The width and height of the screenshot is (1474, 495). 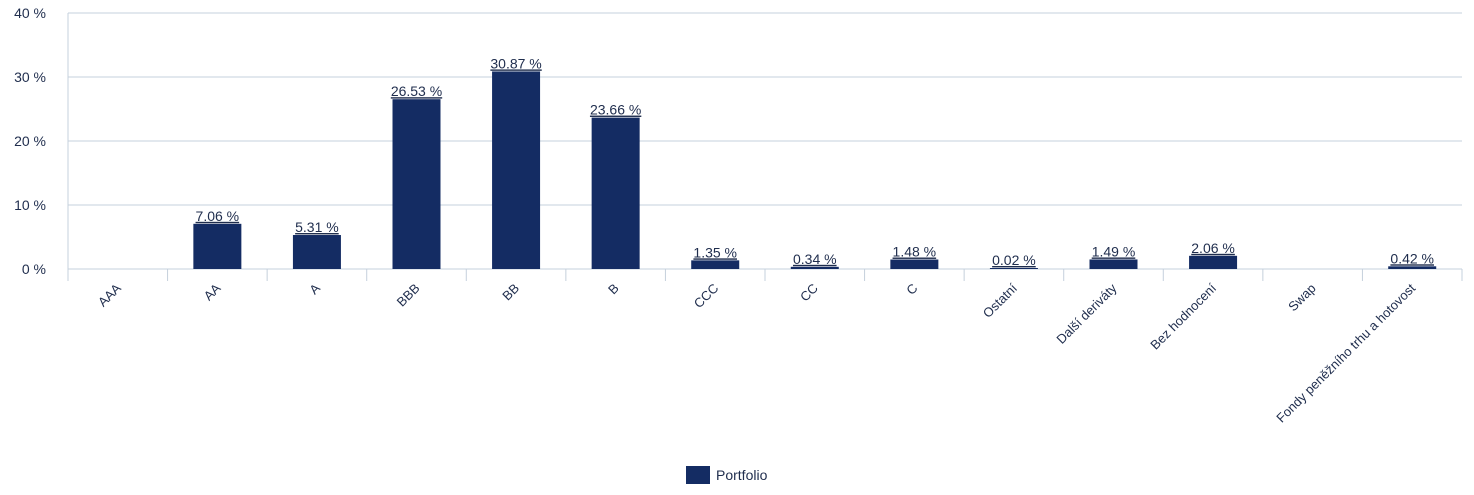 I want to click on y-tick-label: 0 %, so click(x=34, y=269).